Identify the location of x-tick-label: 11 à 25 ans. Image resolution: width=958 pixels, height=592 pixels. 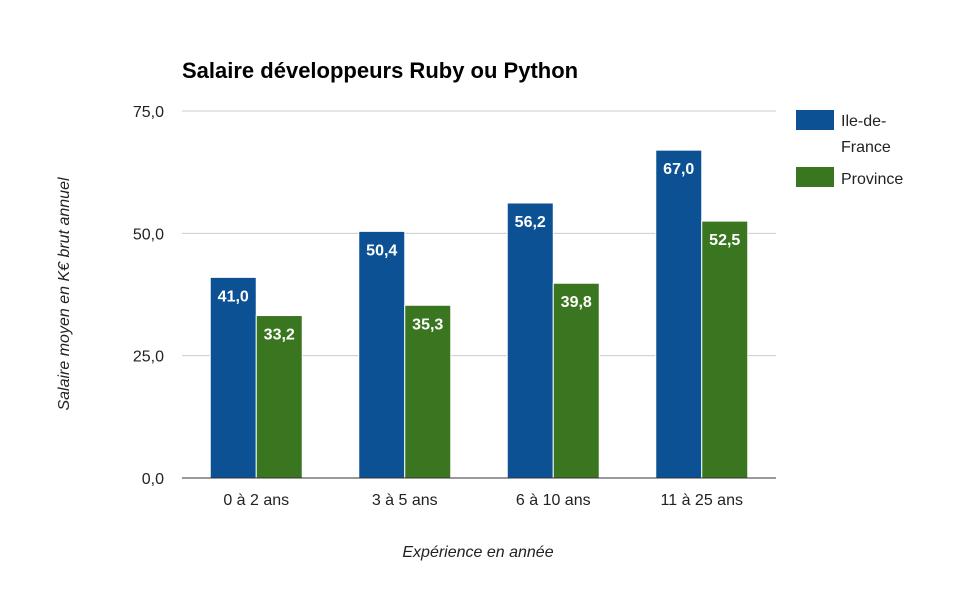
(702, 500).